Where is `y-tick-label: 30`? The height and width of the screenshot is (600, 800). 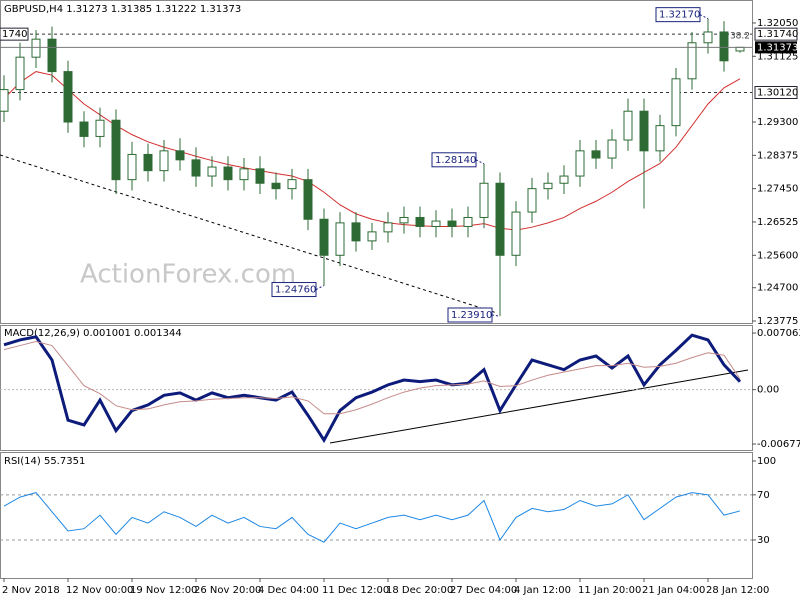
y-tick-label: 30 is located at coordinates (763, 540).